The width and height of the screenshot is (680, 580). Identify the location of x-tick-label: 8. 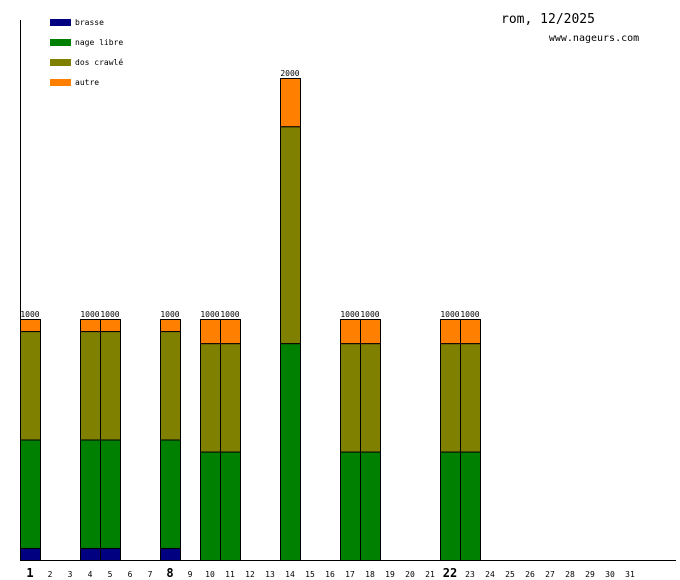
(169, 573).